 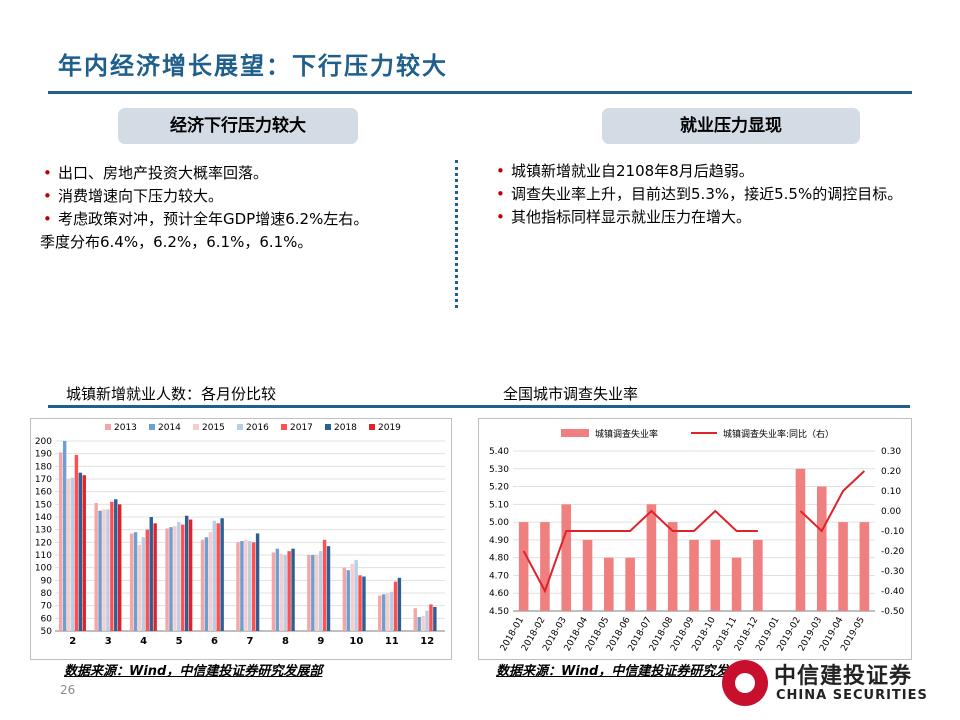 What do you see at coordinates (179, 641) in the screenshot?
I see `x-tick-label: 5` at bounding box center [179, 641].